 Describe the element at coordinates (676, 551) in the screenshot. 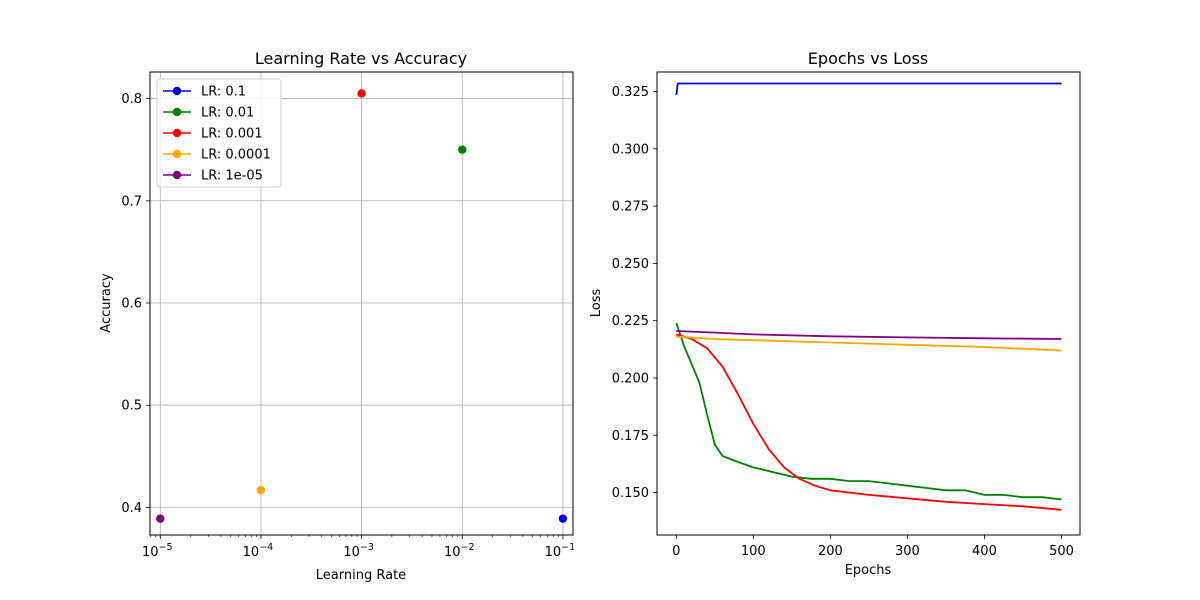

I see `x-tick-label: 0` at that location.